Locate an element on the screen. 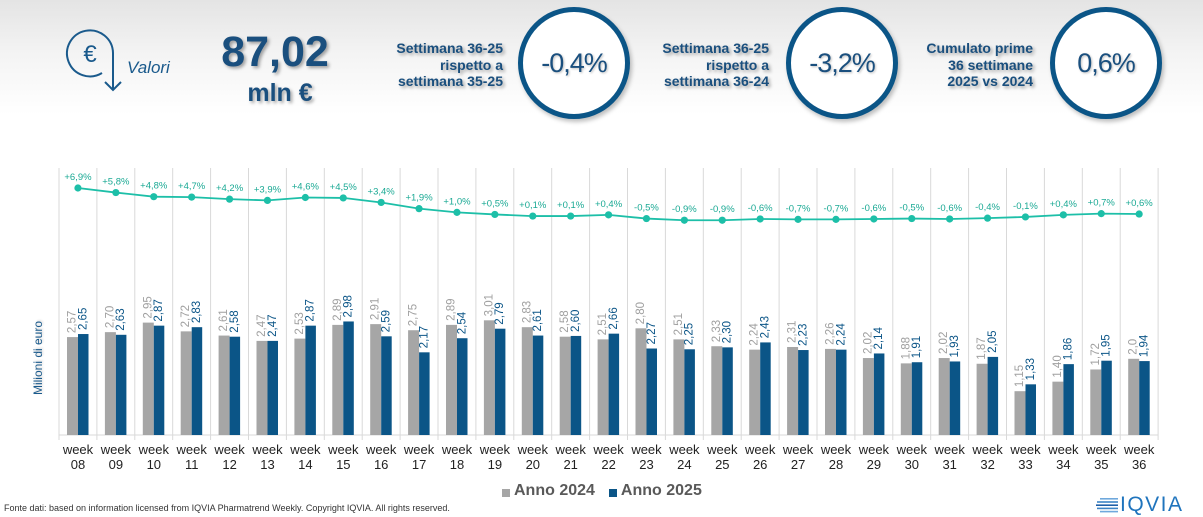 Image resolution: width=1203 pixels, height=517 pixels. growth-value-label: +1,9% is located at coordinates (419, 198).